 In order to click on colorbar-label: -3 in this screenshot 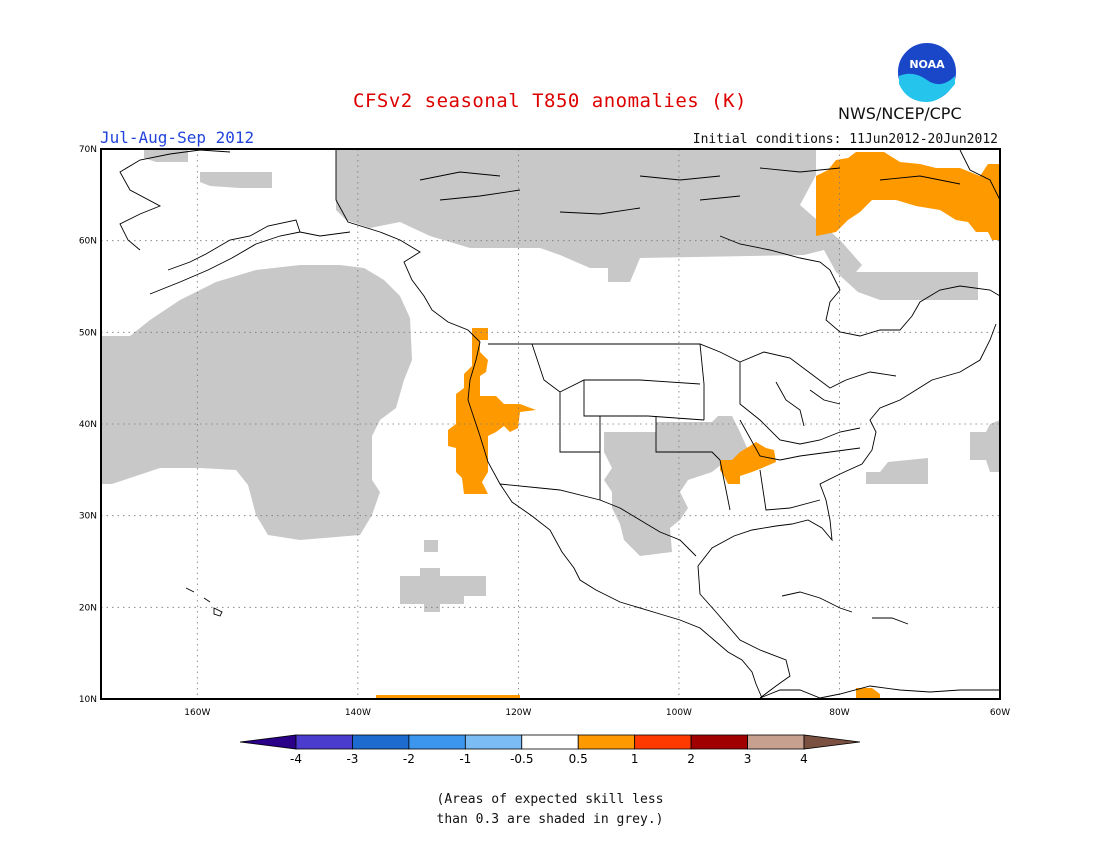, I will do `click(352, 759)`.